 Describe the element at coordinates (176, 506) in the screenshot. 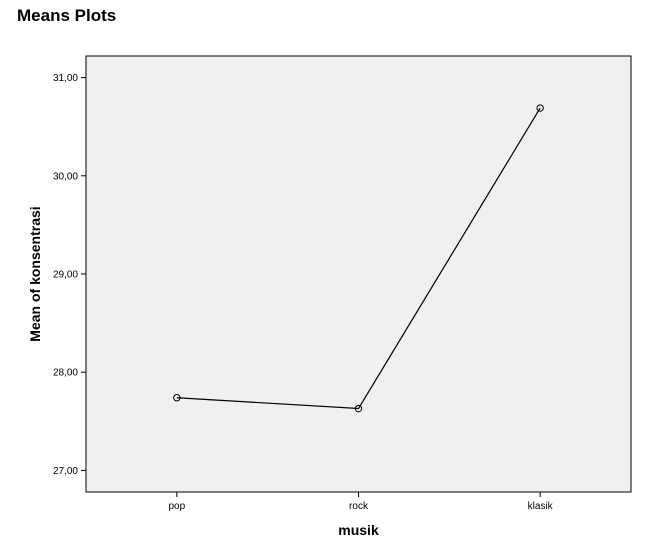

I see `x-tick-label: pop` at that location.